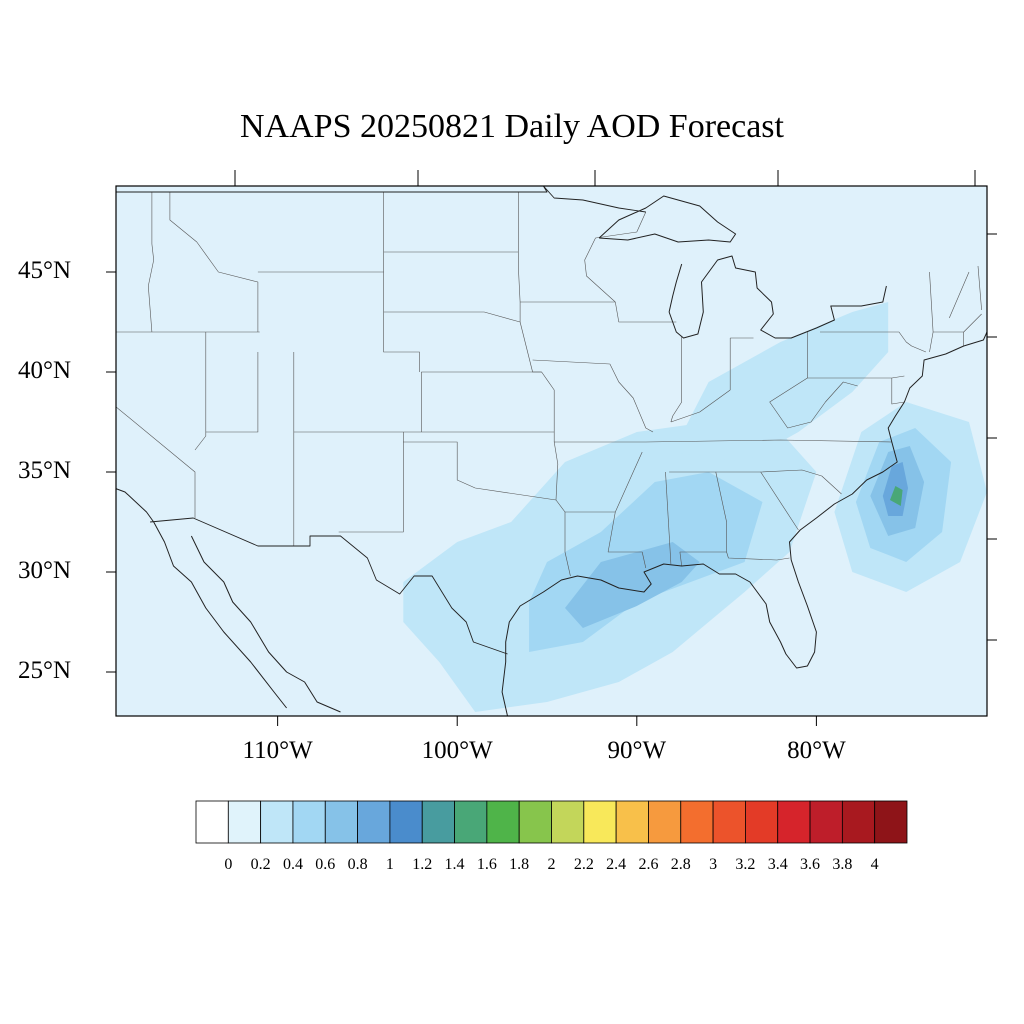 Image resolution: width=1024 pixels, height=1024 pixels. What do you see at coordinates (713, 864) in the screenshot?
I see `colorbar-label: 3` at bounding box center [713, 864].